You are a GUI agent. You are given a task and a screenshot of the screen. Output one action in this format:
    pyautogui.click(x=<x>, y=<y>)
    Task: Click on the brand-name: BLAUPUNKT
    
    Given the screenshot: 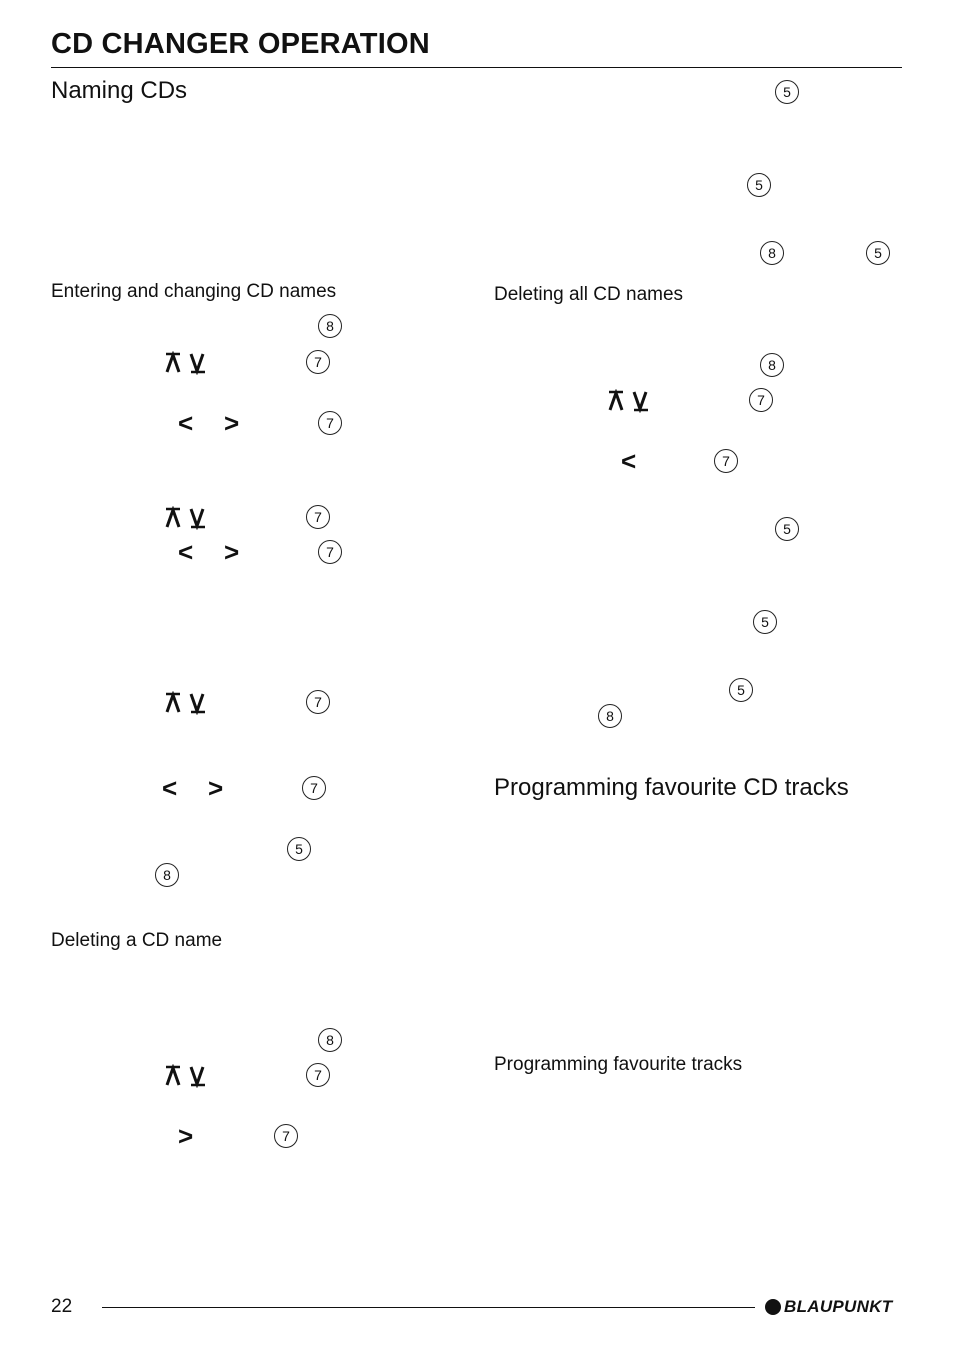 What is the action you would take?
    pyautogui.click(x=838, y=1306)
    